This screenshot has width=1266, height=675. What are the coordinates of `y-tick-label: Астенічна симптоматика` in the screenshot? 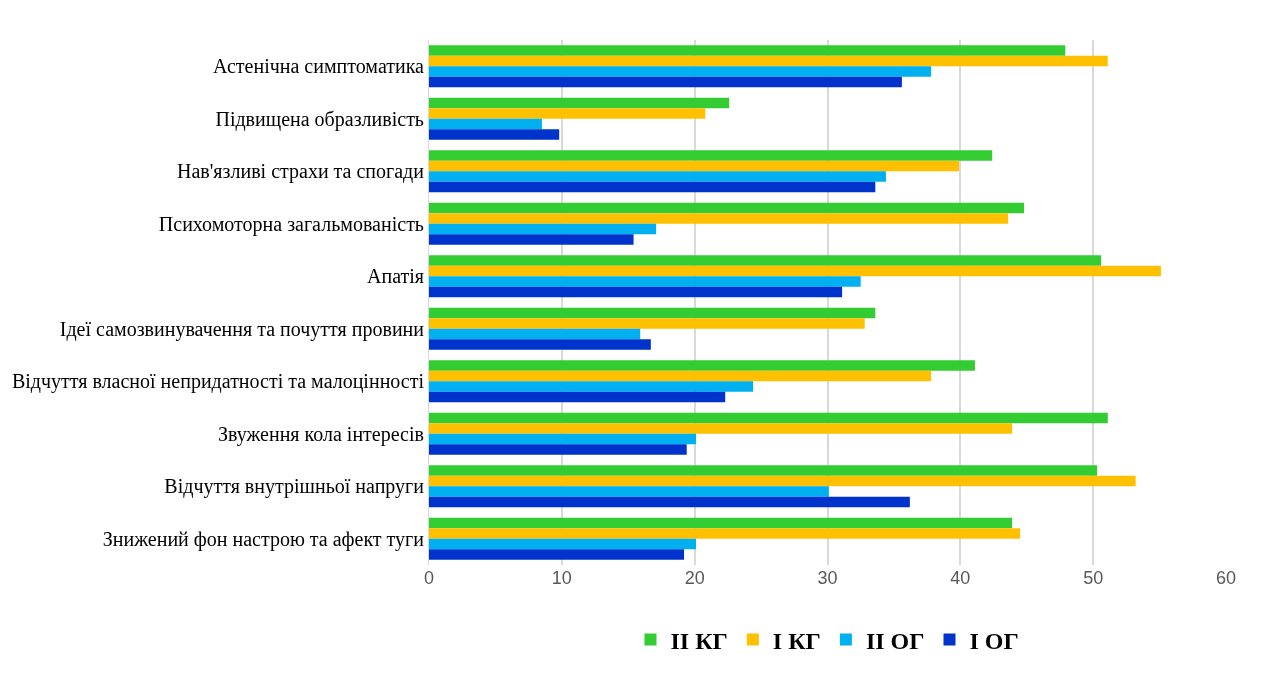 It's located at (319, 66).